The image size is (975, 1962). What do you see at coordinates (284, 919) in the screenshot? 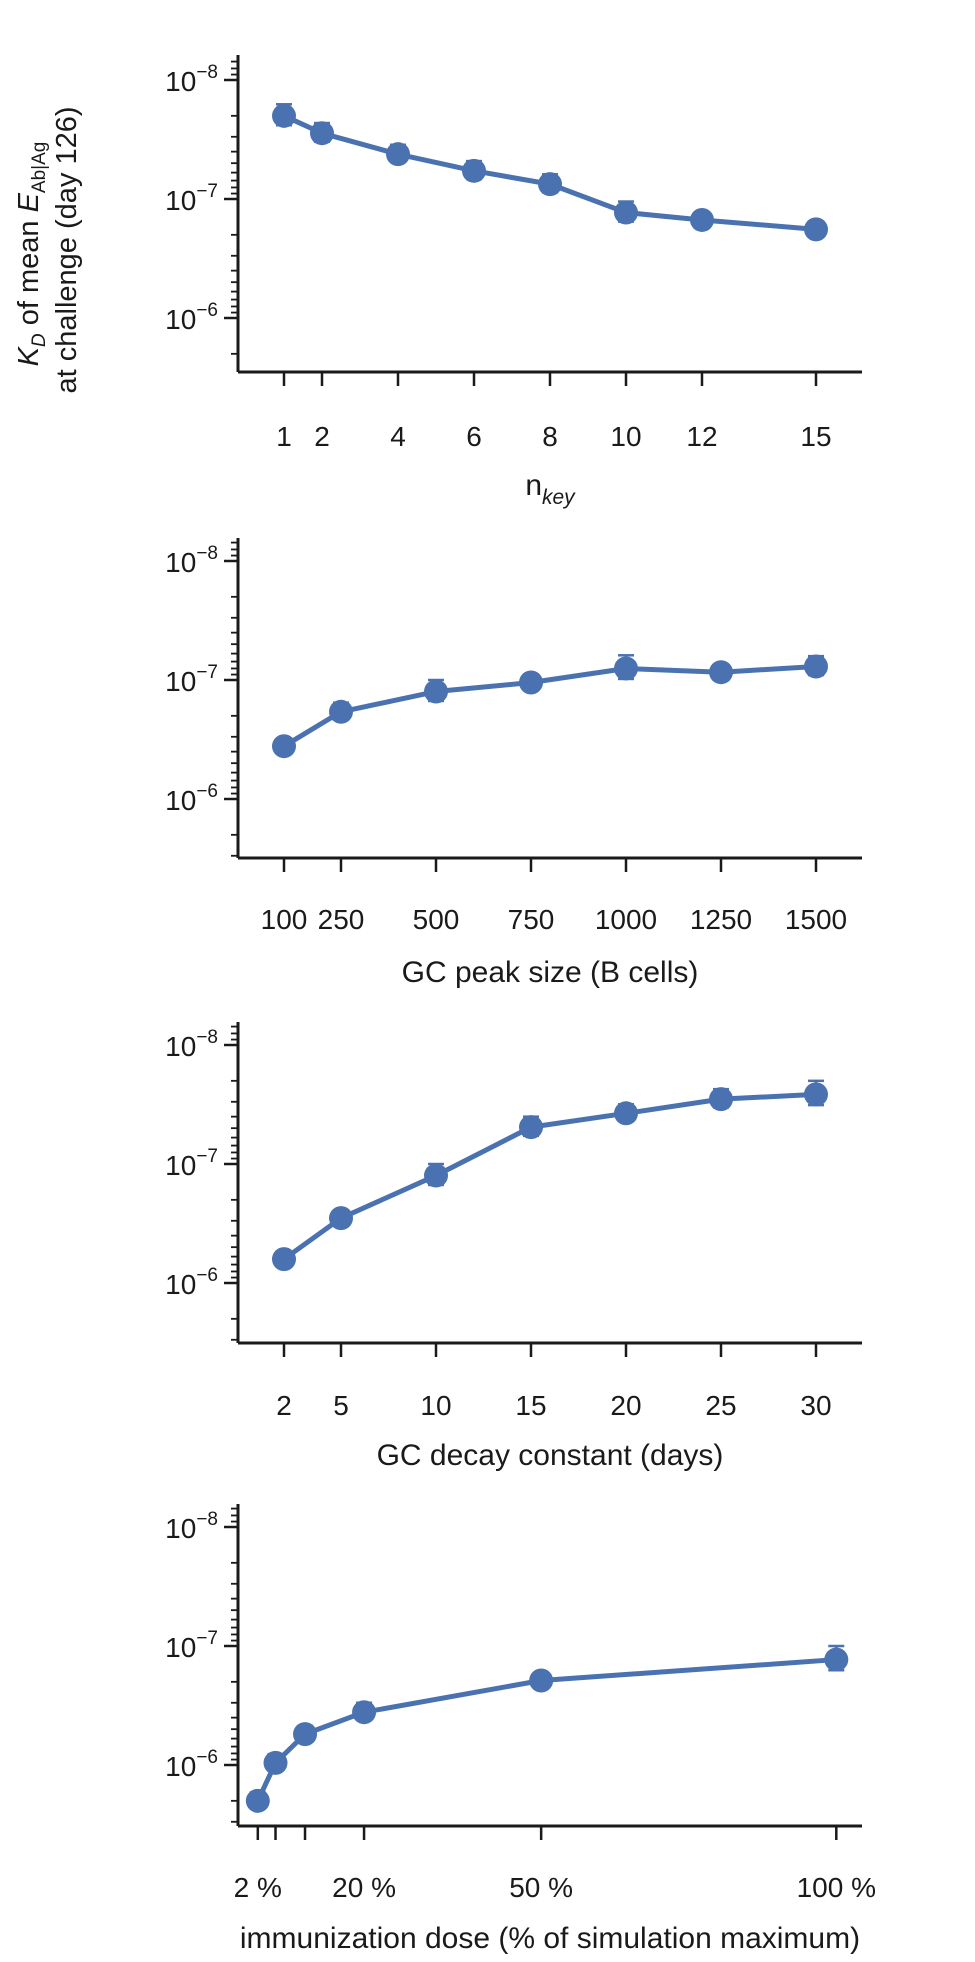
I see `x-tick-label: 100` at bounding box center [284, 919].